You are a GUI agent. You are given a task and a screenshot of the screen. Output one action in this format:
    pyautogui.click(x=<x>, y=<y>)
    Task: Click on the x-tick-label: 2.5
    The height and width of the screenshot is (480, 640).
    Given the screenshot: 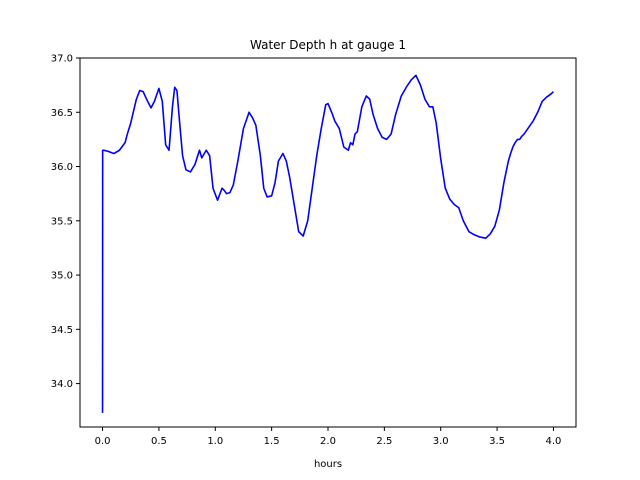 What is the action you would take?
    pyautogui.click(x=384, y=441)
    